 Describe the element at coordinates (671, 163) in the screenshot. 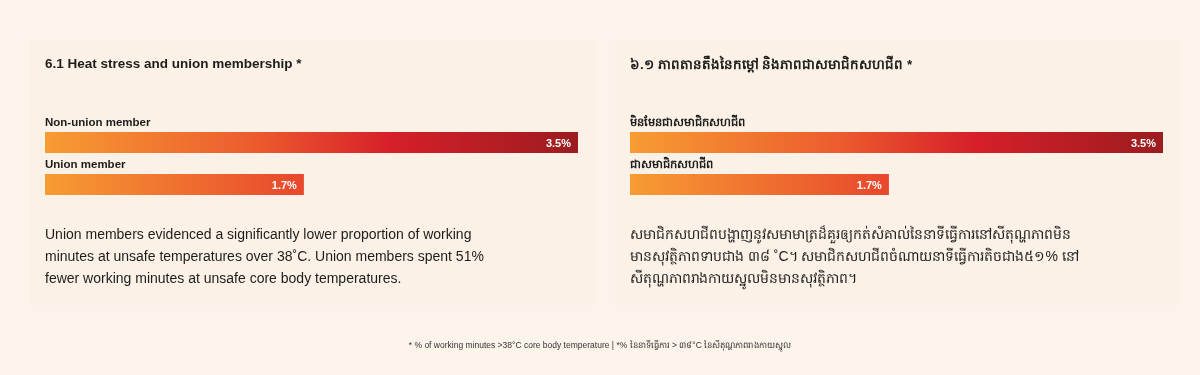

I see `y-tick-label: ជាសមាជិកសហជីព` at that location.